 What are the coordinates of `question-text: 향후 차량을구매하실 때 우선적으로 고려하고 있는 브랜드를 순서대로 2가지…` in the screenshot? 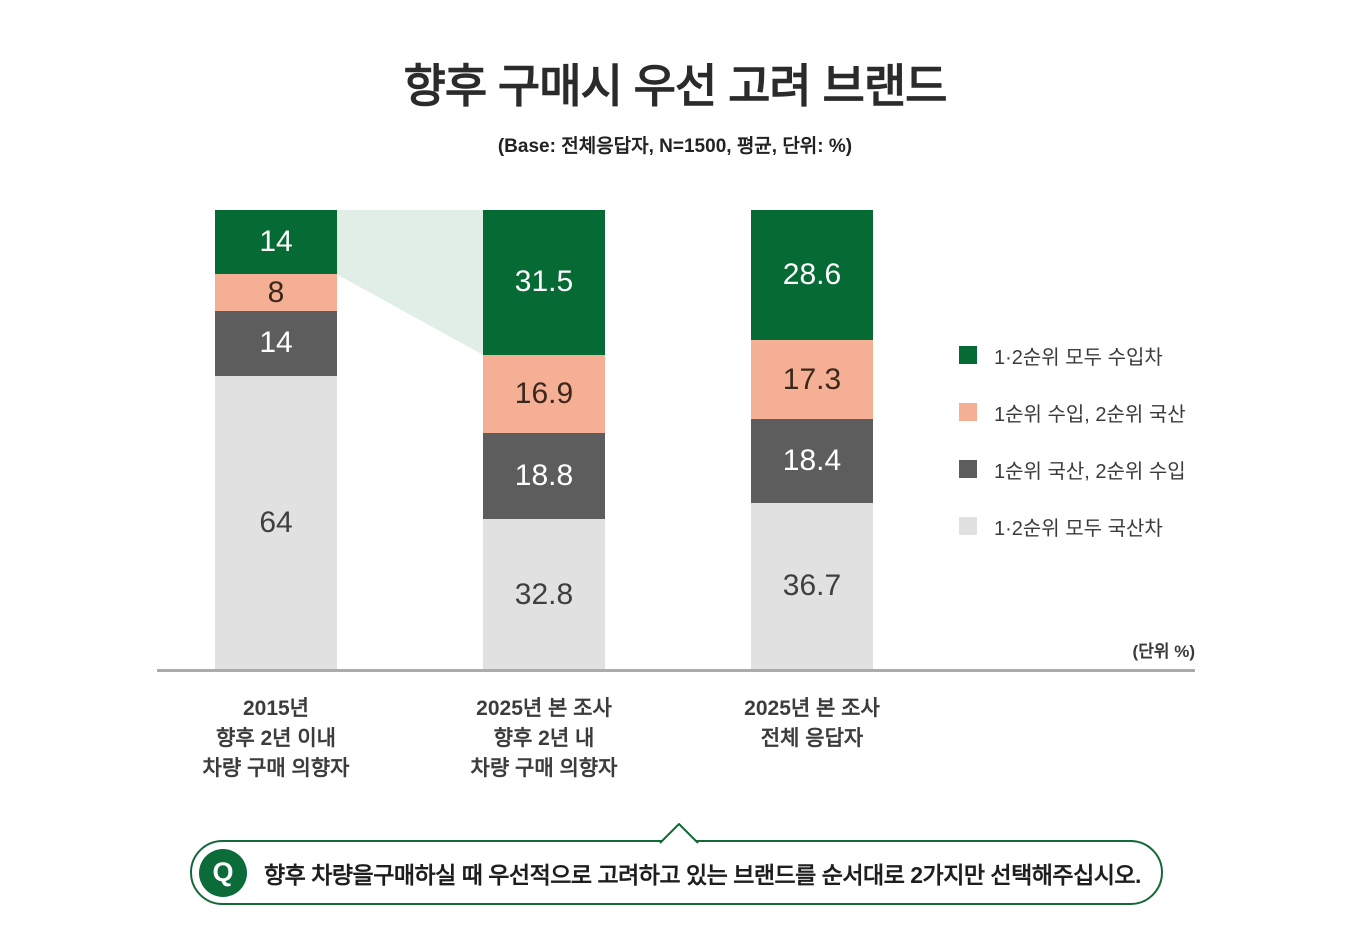 It's located at (702, 874).